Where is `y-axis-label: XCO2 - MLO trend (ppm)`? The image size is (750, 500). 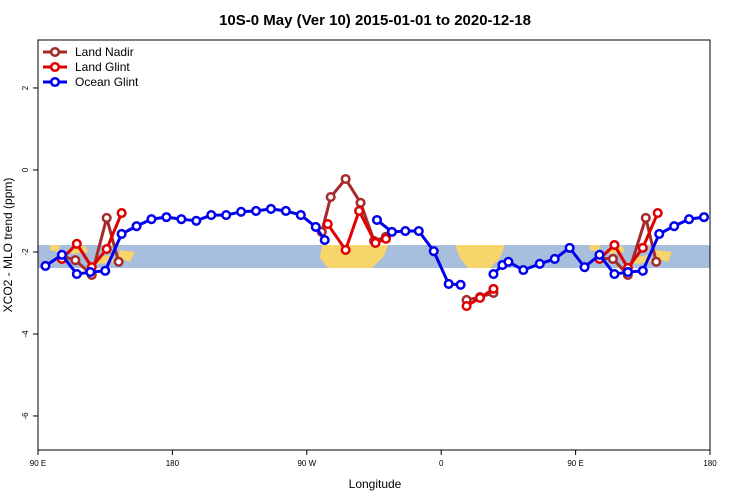
y-axis-label: XCO2 - MLO trend (ppm) is located at coordinates (8, 245).